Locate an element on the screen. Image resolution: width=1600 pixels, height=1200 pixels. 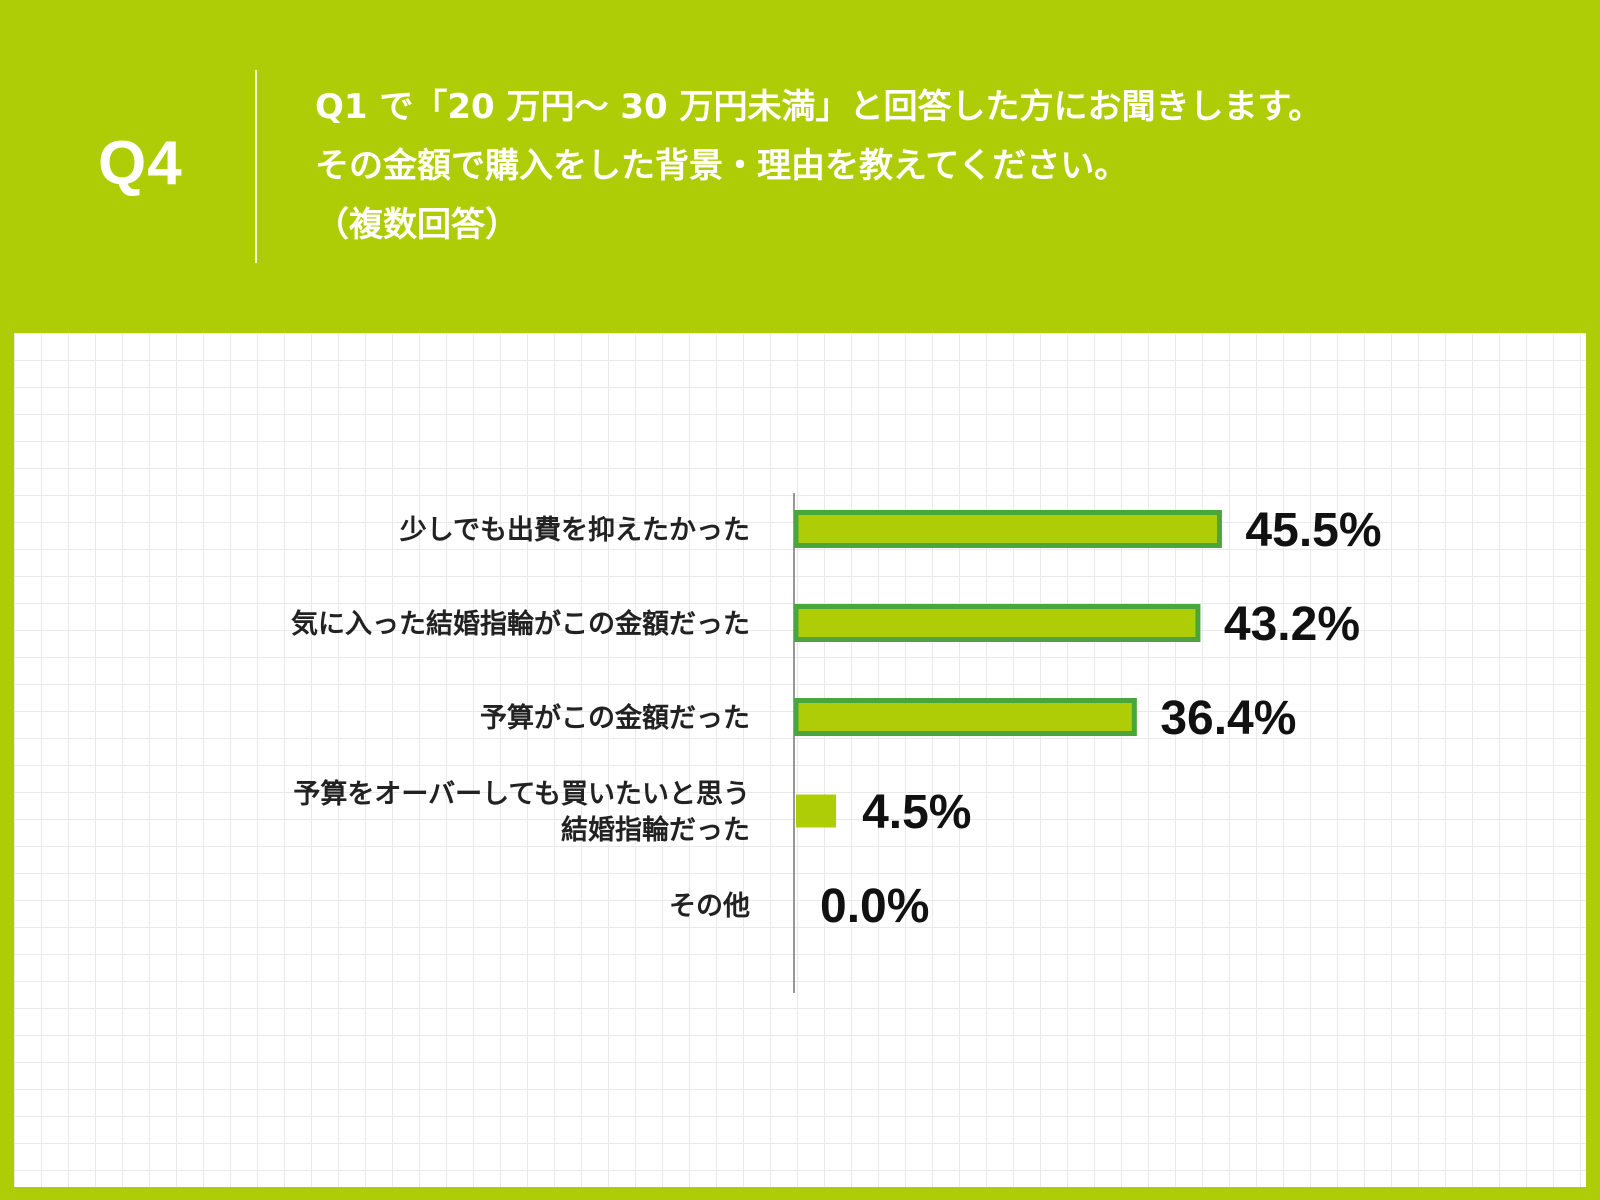
category-label: 結婚指輪だった is located at coordinates (655, 830).